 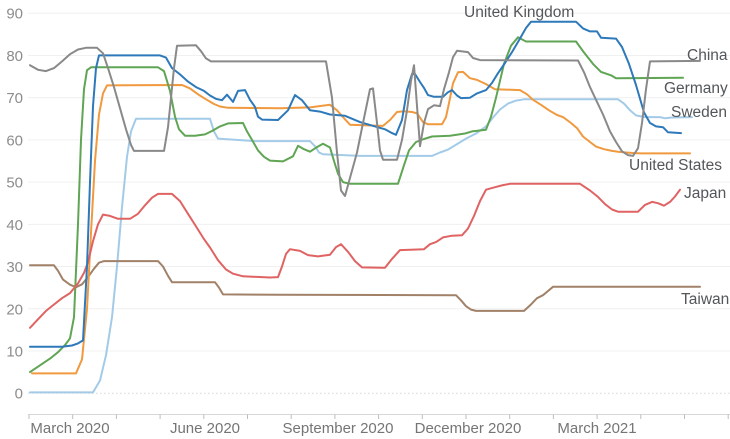 What do you see at coordinates (675, 165) in the screenshot?
I see `series-label-united-states: United States` at bounding box center [675, 165].